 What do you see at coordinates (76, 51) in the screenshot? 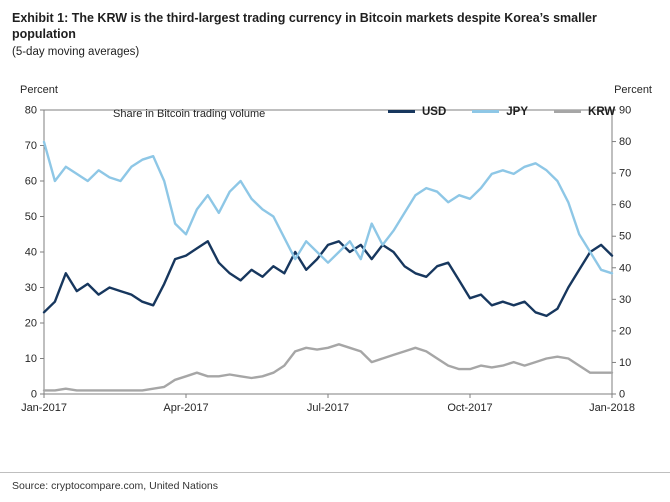
I see `exhibit-subtitle: (5-day moving averages)` at bounding box center [76, 51].